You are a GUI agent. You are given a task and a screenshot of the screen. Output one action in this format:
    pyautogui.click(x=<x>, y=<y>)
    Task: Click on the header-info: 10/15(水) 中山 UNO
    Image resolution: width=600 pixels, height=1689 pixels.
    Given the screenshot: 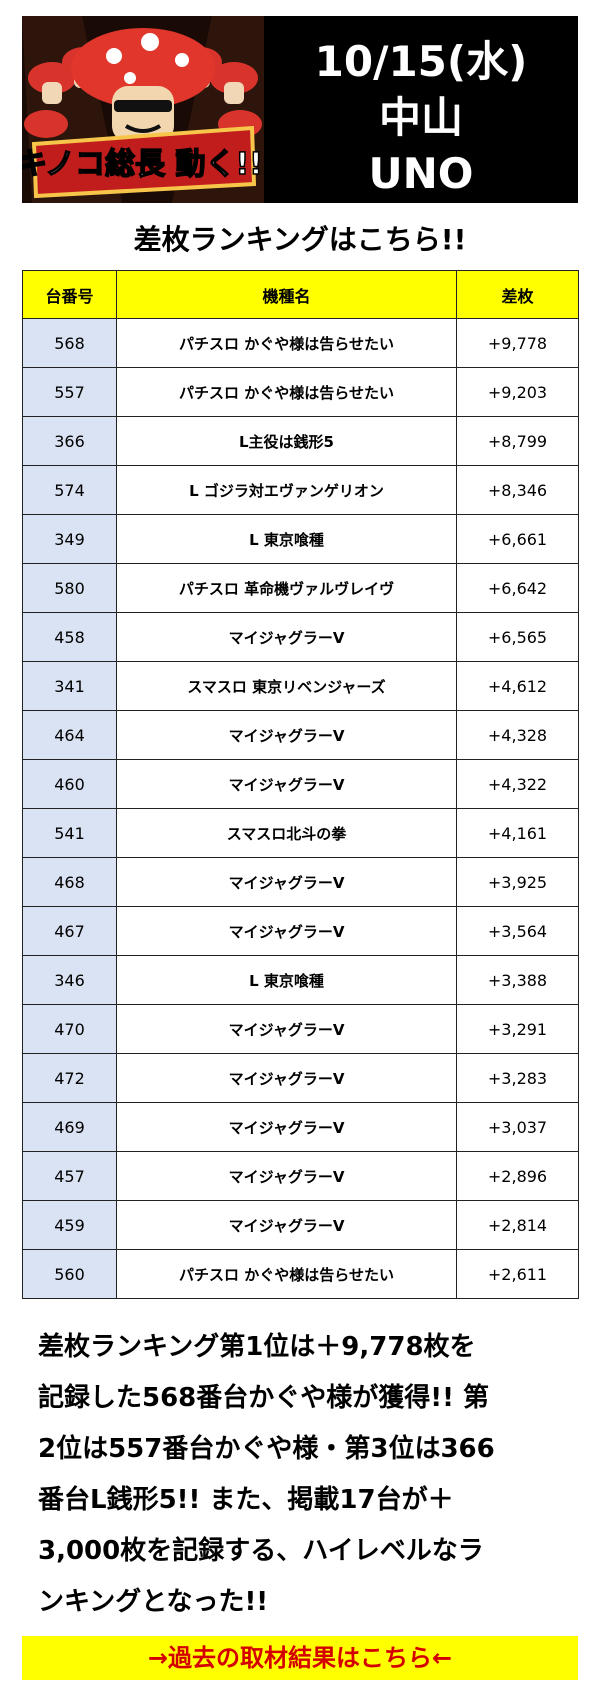 What is the action you would take?
    pyautogui.click(x=421, y=109)
    